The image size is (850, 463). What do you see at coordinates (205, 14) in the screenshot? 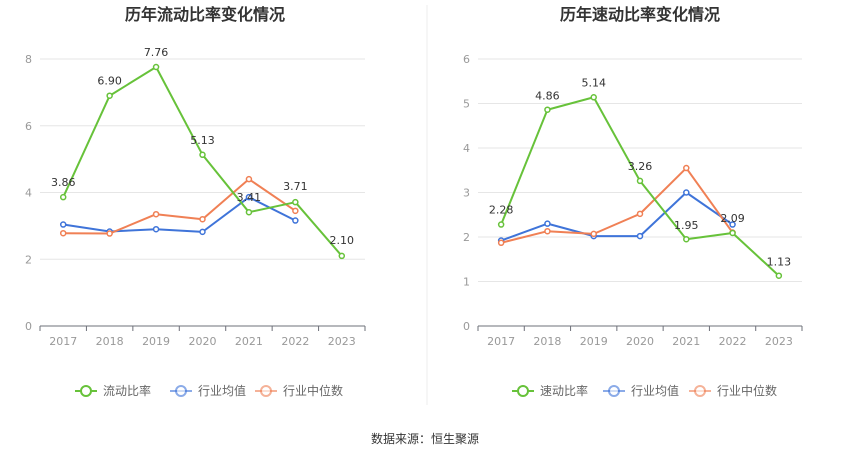
I see `chart-title: 历年流动比率变化情况` at bounding box center [205, 14].